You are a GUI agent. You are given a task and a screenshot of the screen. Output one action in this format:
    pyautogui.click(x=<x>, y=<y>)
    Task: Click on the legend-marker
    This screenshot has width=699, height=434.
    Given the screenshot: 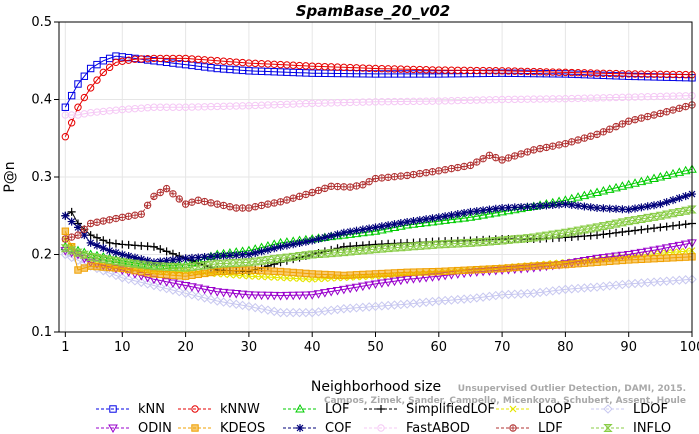 What is the action you would take?
    pyautogui.click(x=513, y=409)
    